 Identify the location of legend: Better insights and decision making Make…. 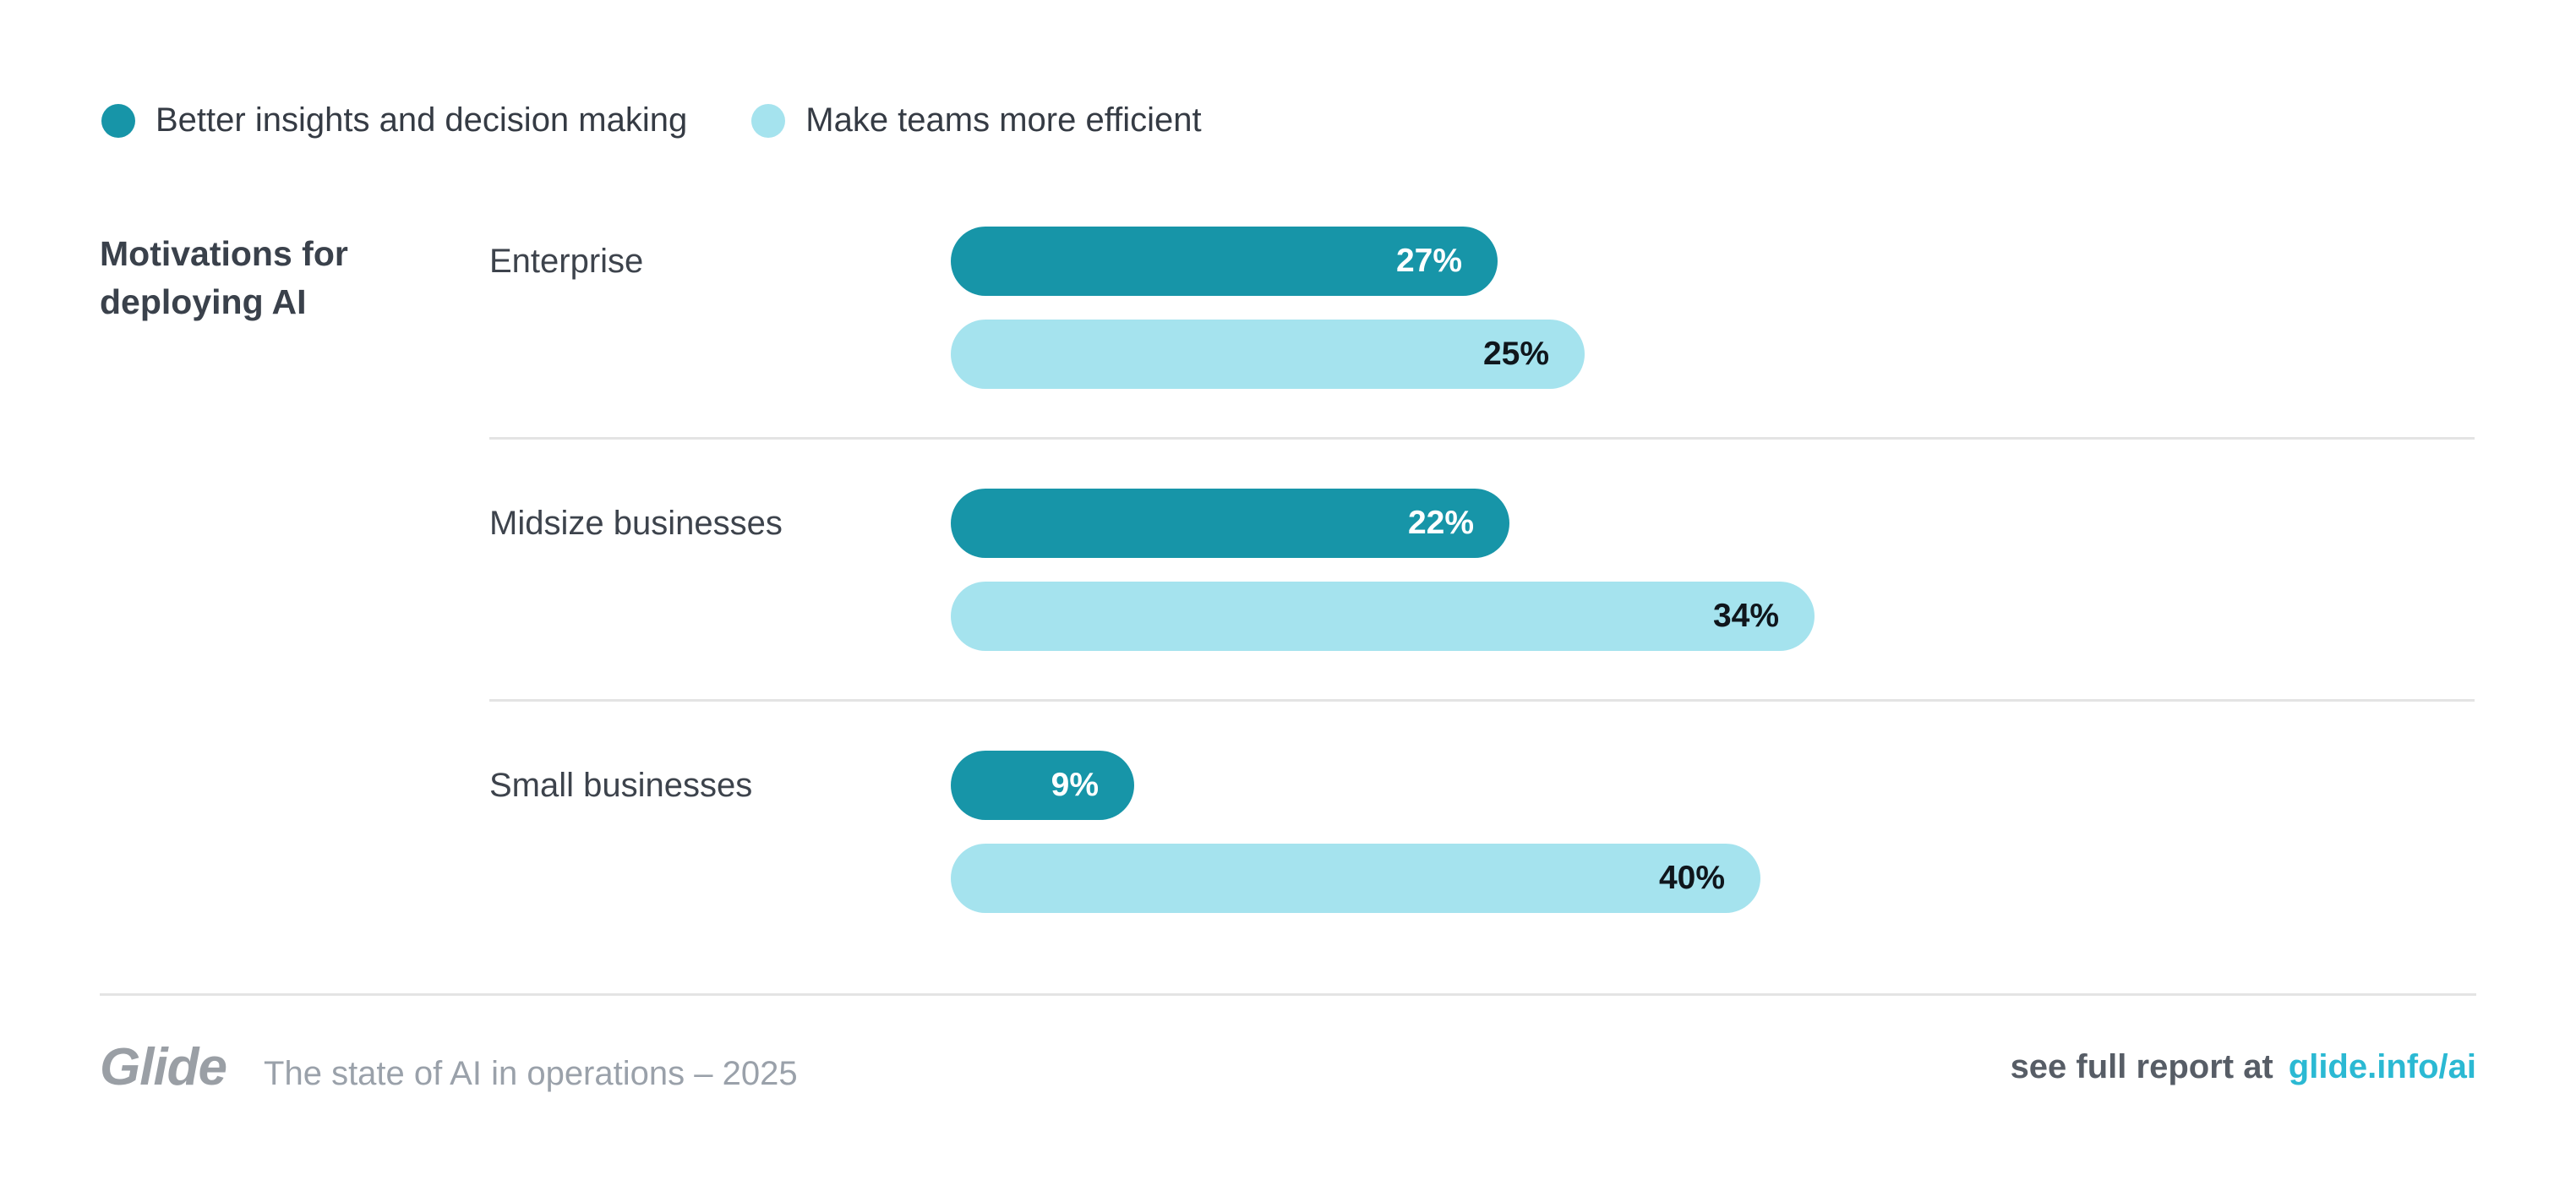
(651, 120).